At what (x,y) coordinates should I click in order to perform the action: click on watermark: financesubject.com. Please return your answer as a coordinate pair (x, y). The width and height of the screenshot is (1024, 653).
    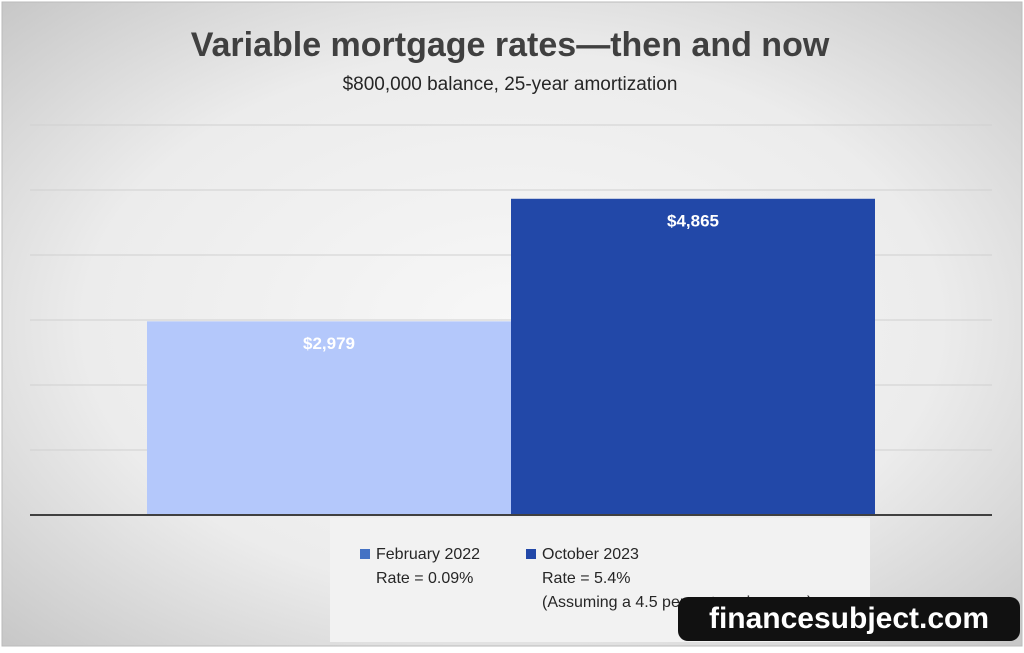
    Looking at the image, I should click on (849, 618).